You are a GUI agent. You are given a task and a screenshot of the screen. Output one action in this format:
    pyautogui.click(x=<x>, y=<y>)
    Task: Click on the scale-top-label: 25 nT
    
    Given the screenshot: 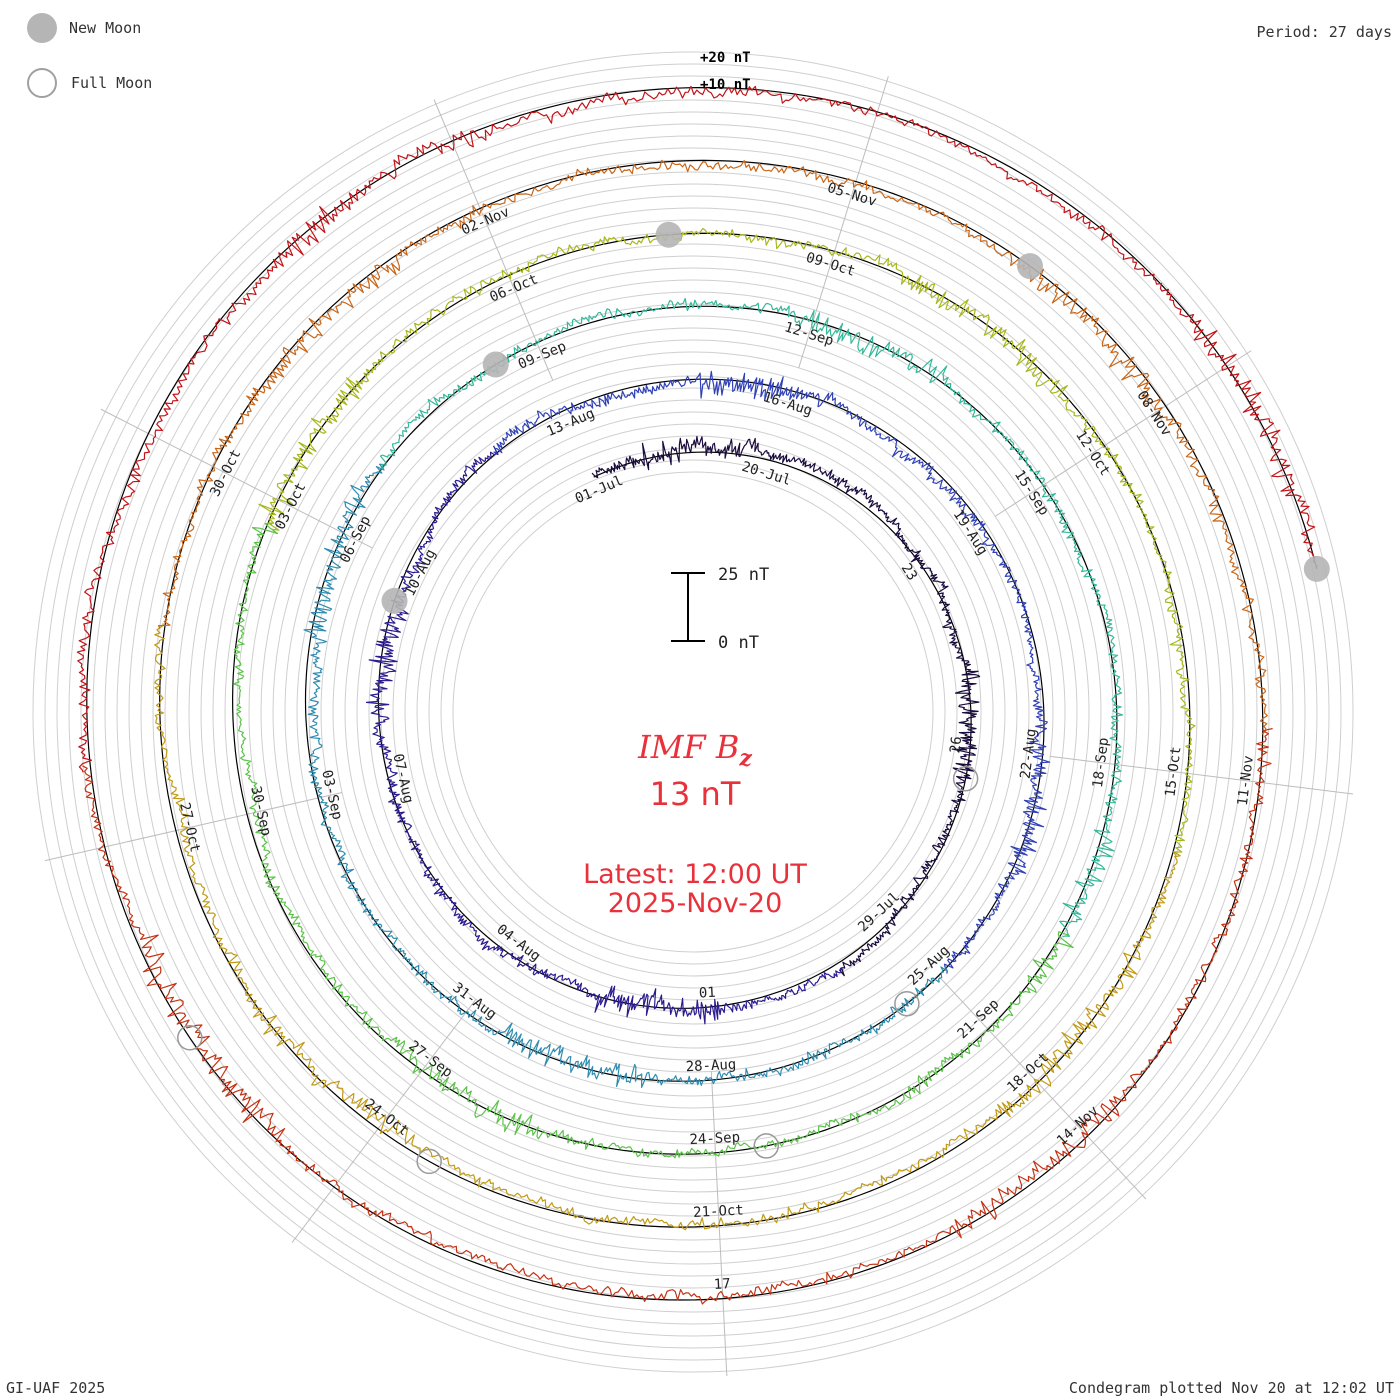 What is the action you would take?
    pyautogui.click(x=743, y=575)
    